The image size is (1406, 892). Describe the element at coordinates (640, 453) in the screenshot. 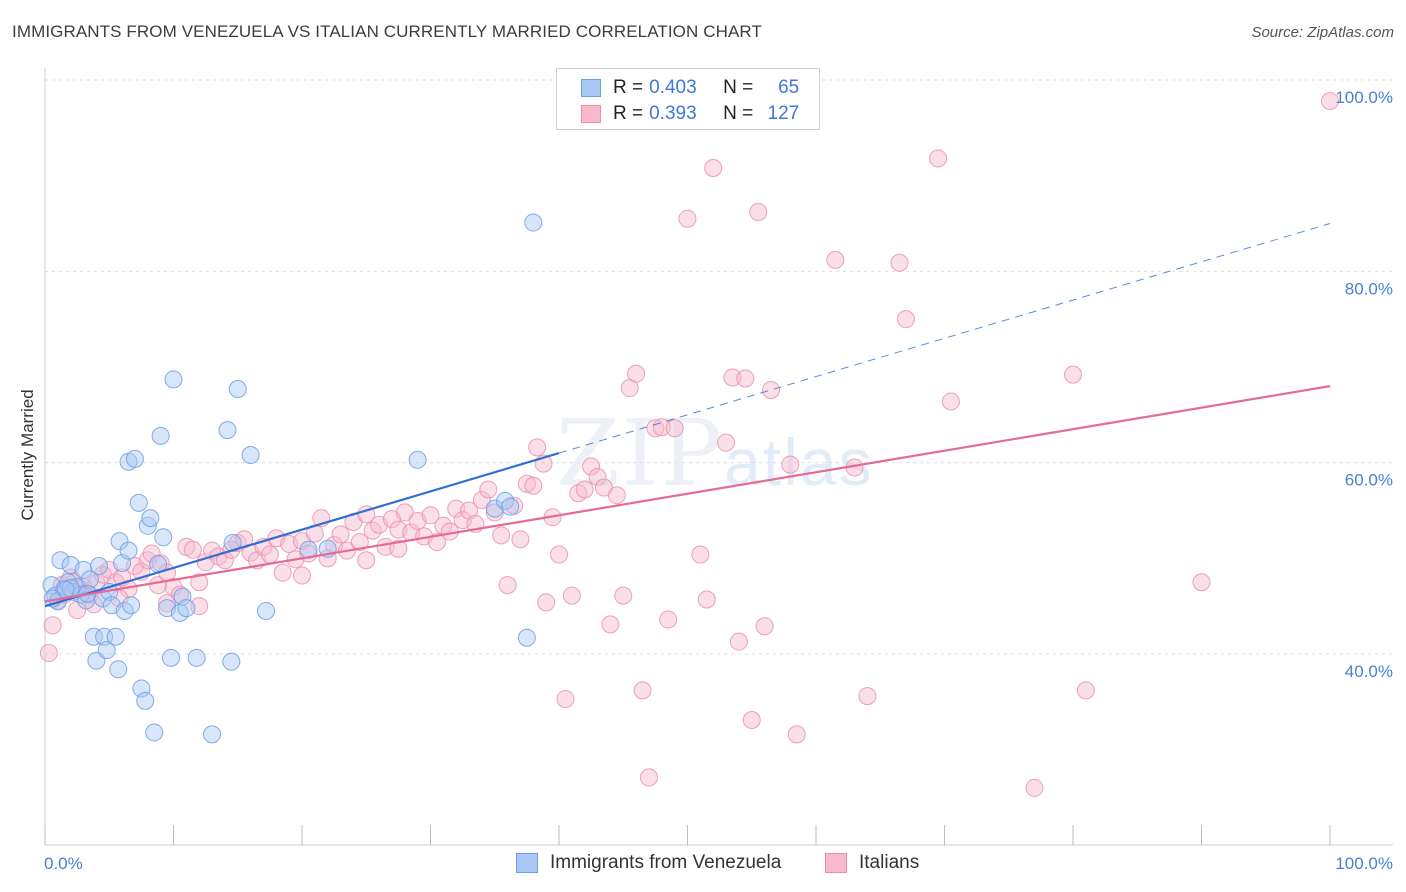

I see `watermark-zip: ZIP` at that location.